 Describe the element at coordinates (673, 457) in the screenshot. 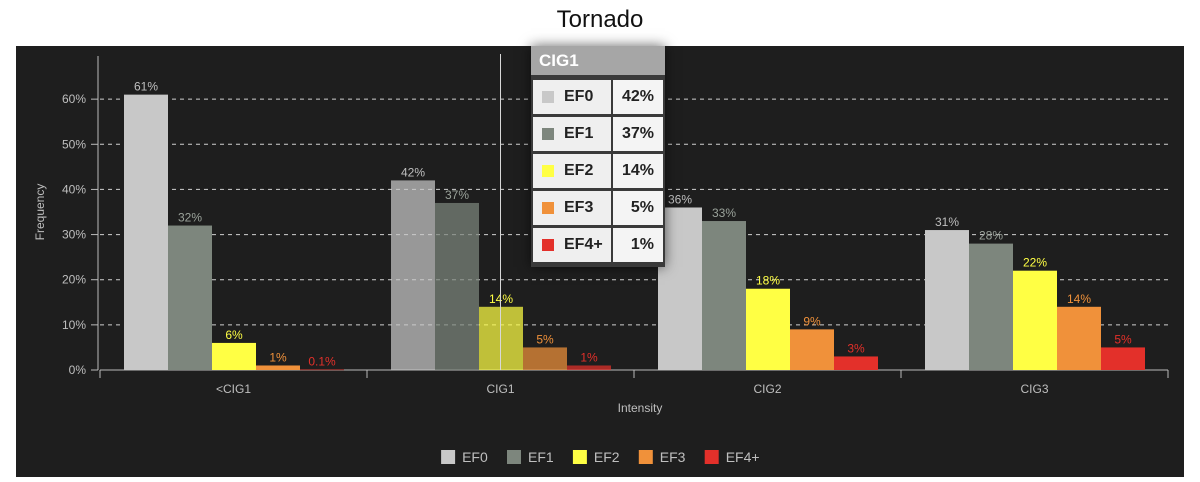

I see `legend-label: EF3` at that location.